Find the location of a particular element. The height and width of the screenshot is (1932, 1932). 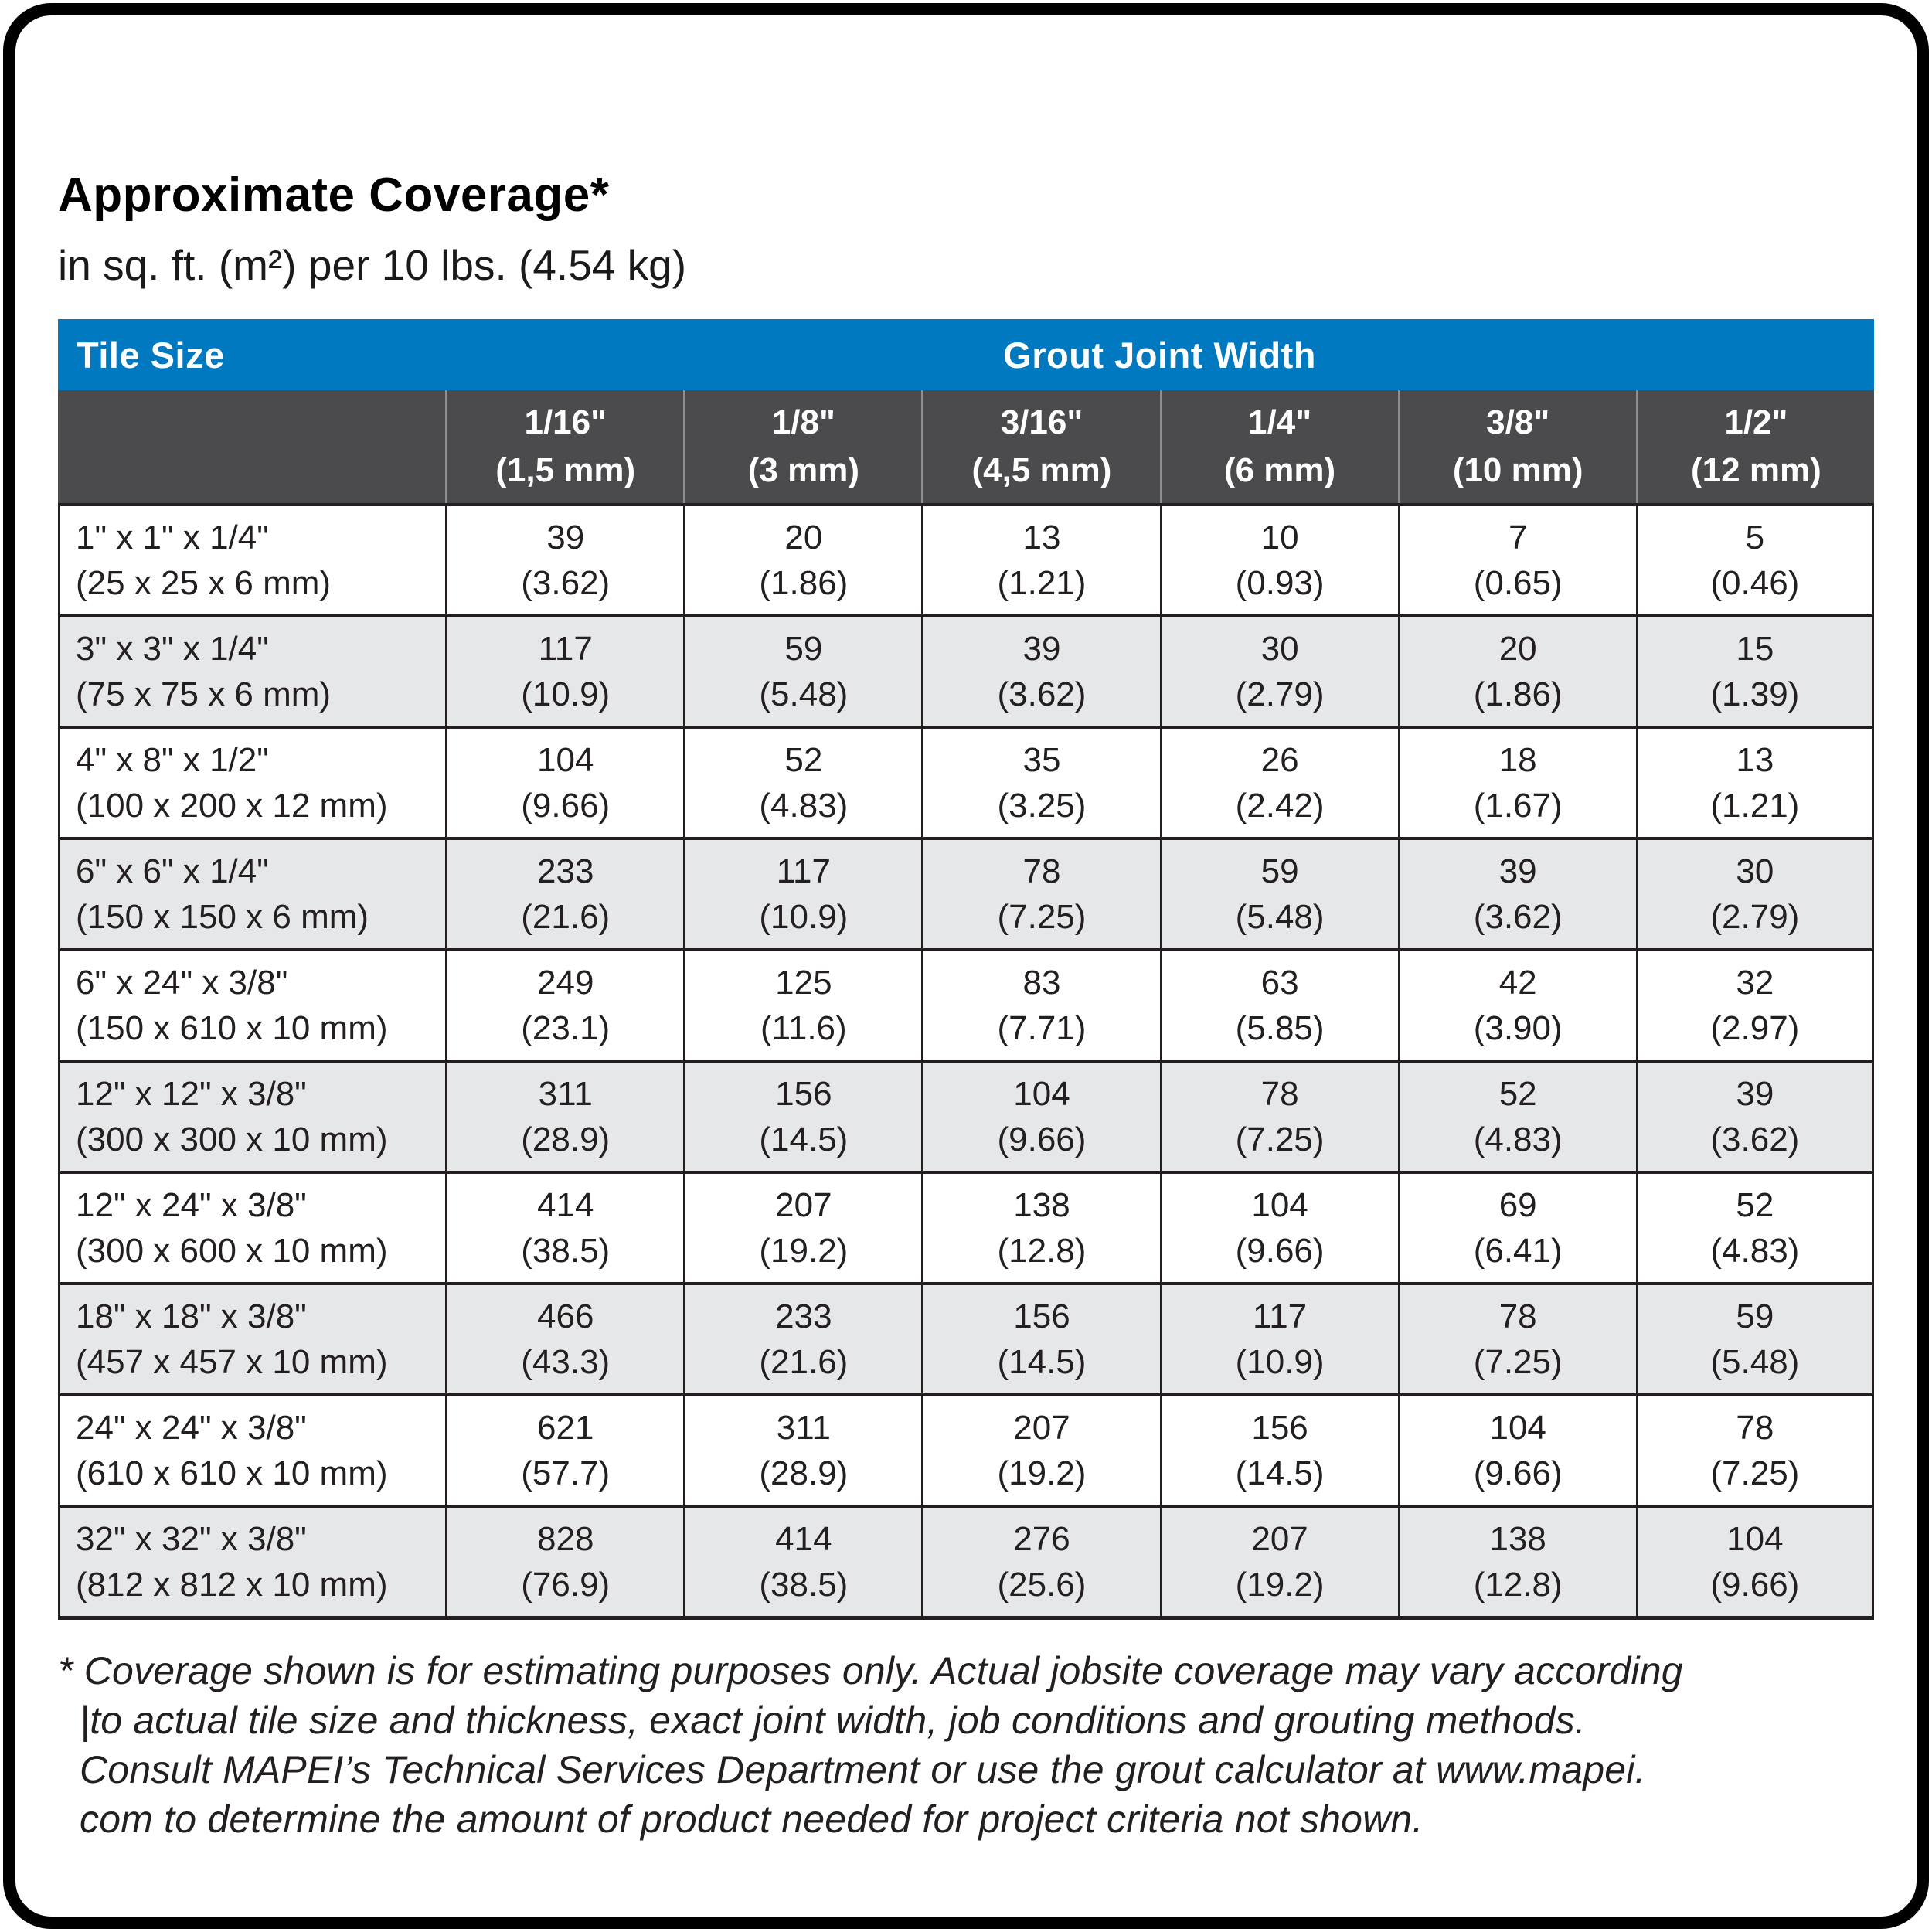

tile-size-imperial: 4" x 8" x 1/2" is located at coordinates (173, 760).